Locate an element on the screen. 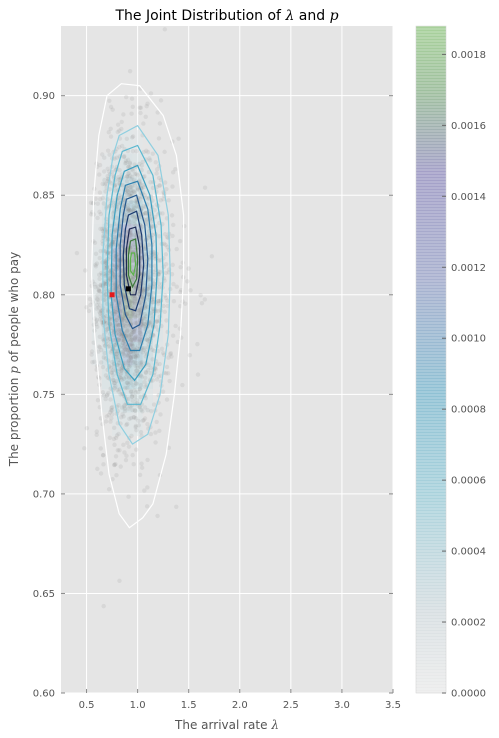  colorbar-tick-label: 0.0000 is located at coordinates (468, 694).